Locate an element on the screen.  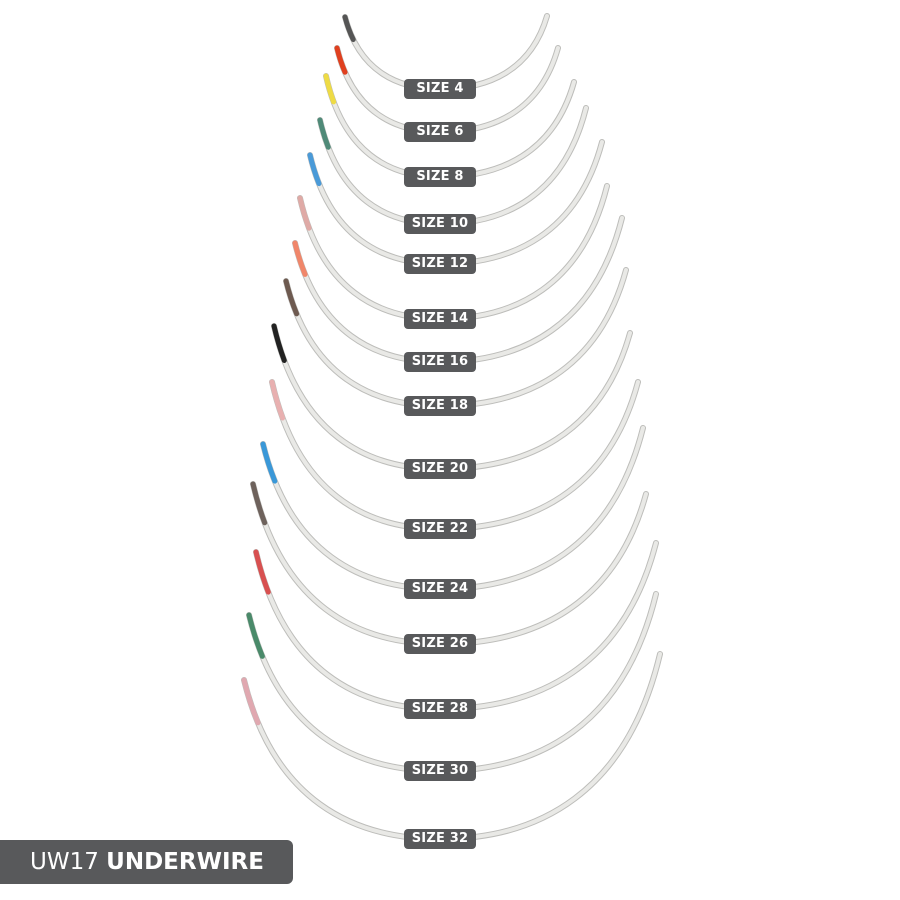
size-label: SIZE 28 is located at coordinates (440, 709).